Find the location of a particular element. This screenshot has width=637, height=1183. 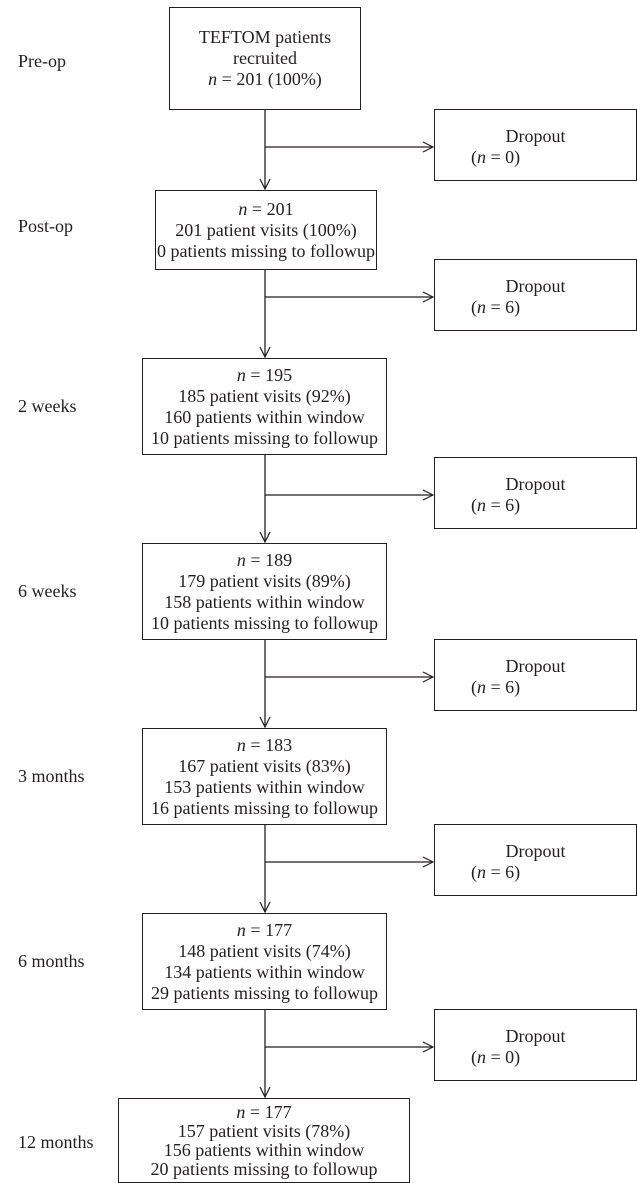

count-value: = 201 is located at coordinates (270, 208).